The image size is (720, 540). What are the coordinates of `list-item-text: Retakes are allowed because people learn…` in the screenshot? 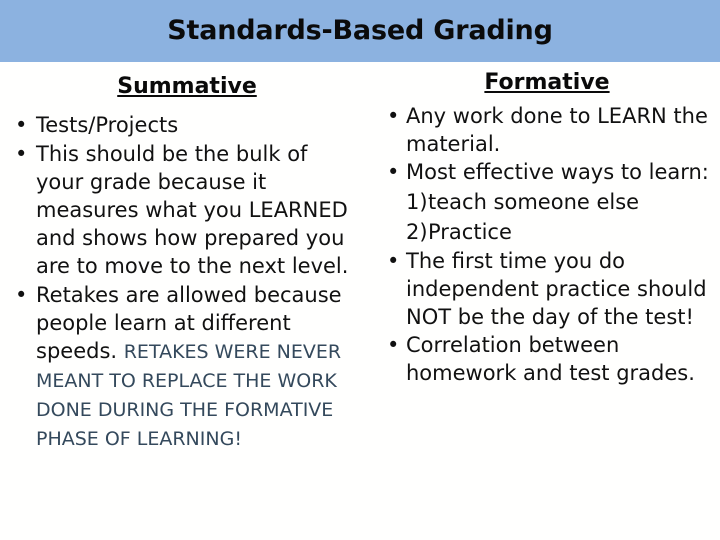 It's located at (189, 323).